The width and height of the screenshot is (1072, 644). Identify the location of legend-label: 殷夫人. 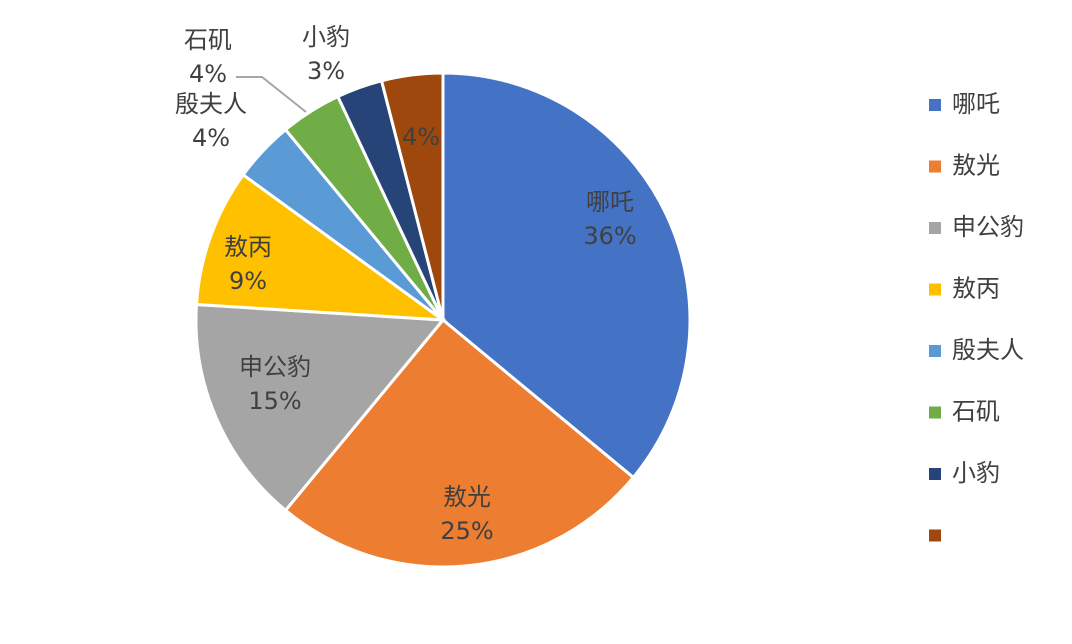
(988, 350).